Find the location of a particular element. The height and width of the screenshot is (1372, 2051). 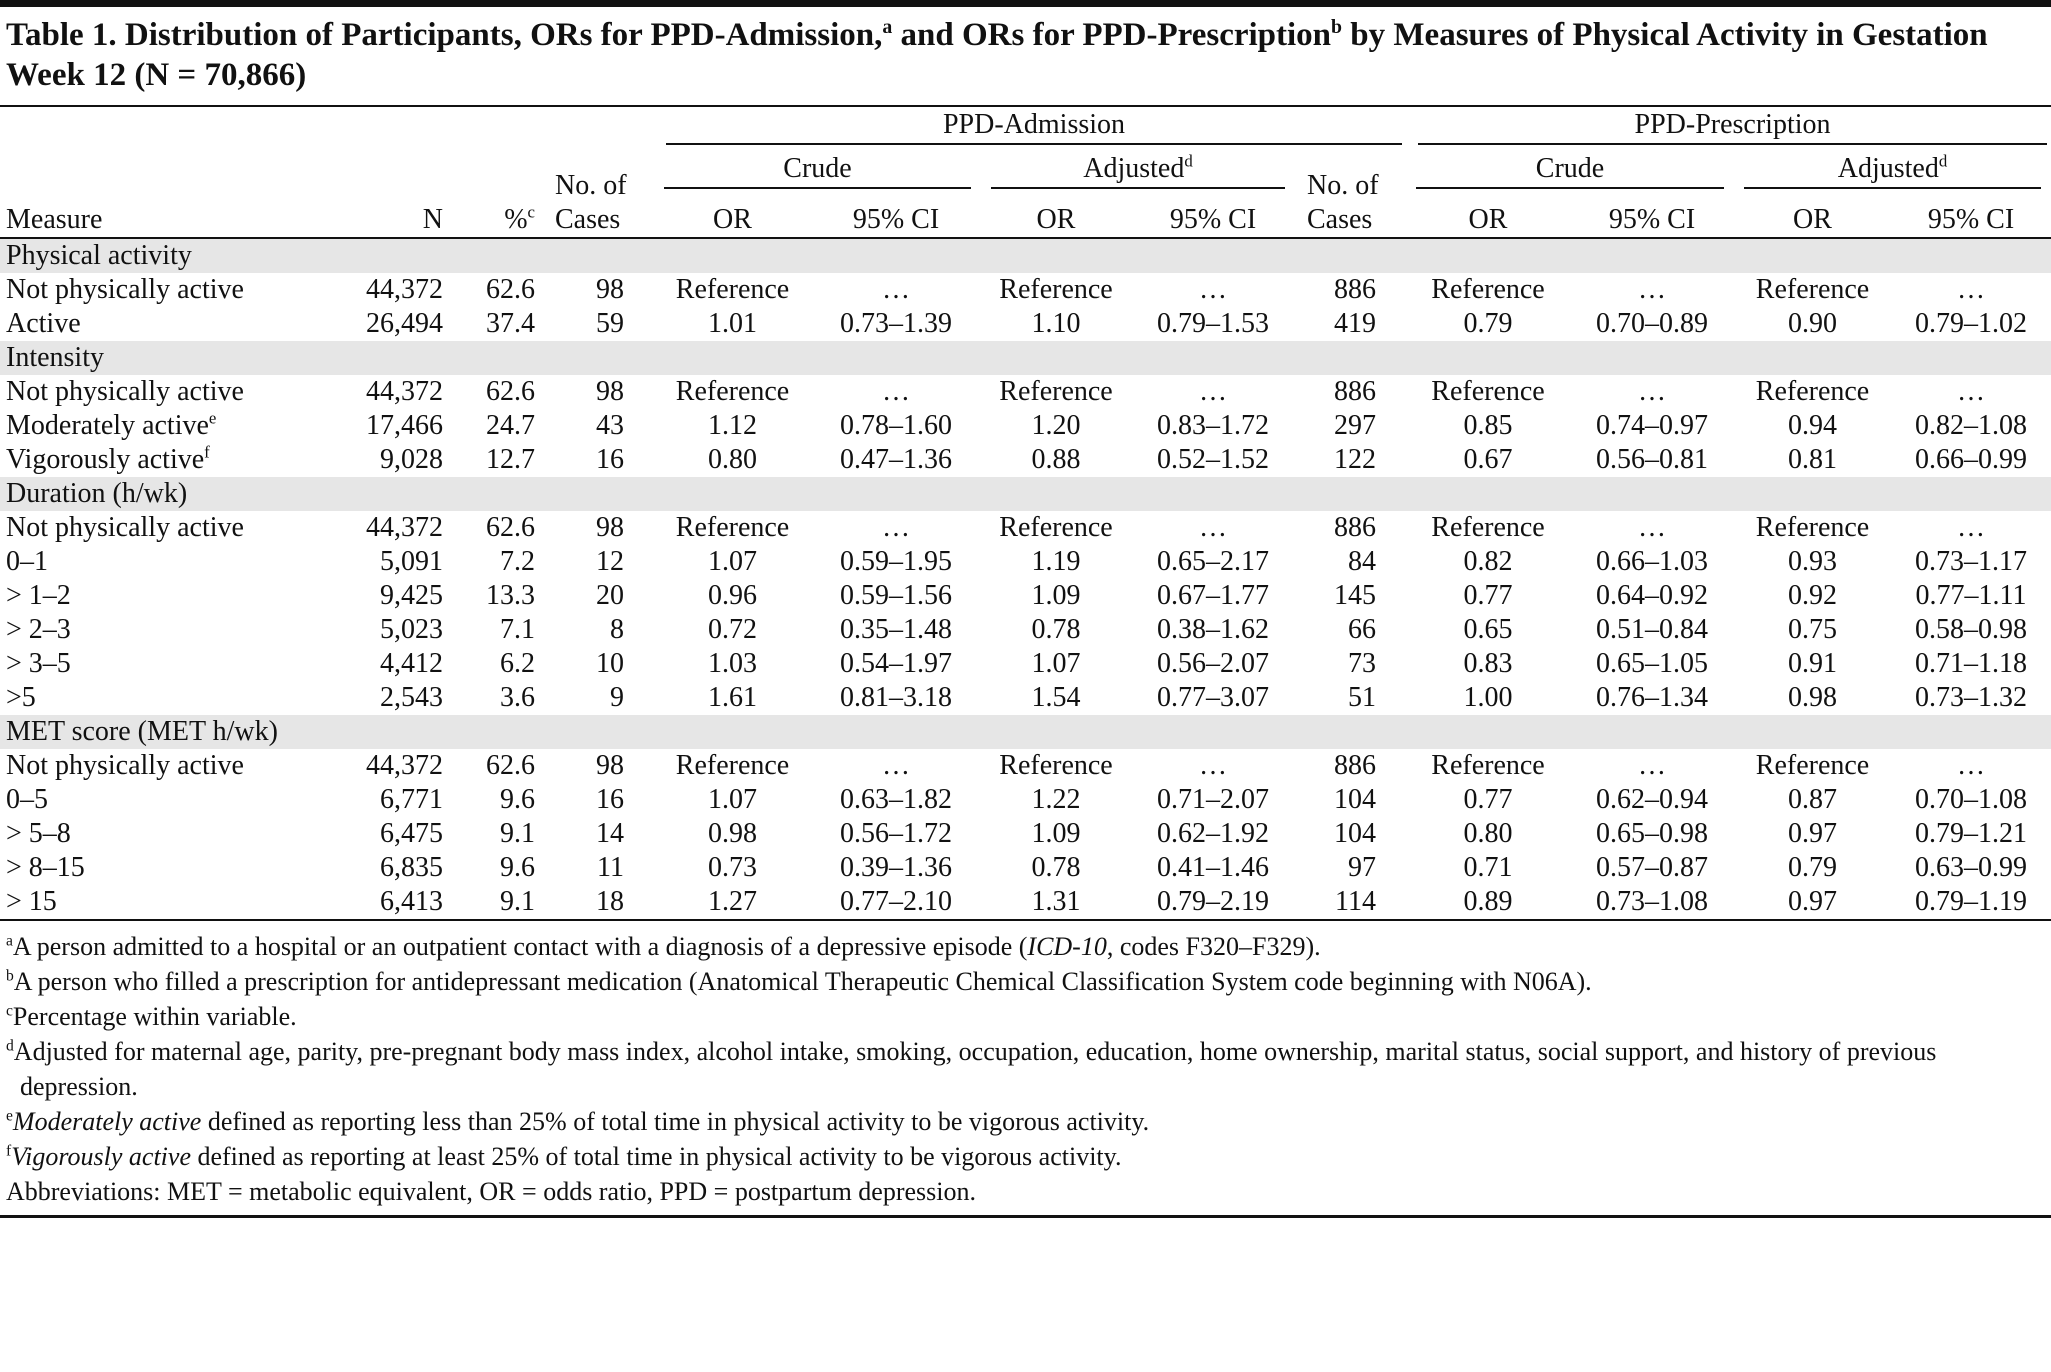

row-label-text: 0–5 is located at coordinates (27, 799).